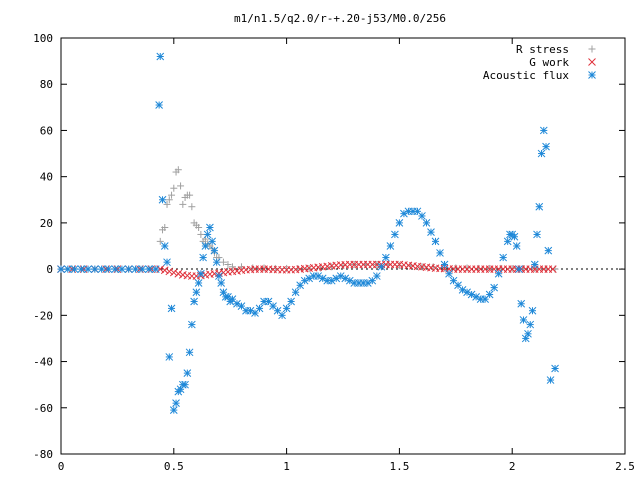 Image resolution: width=640 pixels, height=480 pixels. I want to click on x-tick-label: 0.5, so click(174, 466).